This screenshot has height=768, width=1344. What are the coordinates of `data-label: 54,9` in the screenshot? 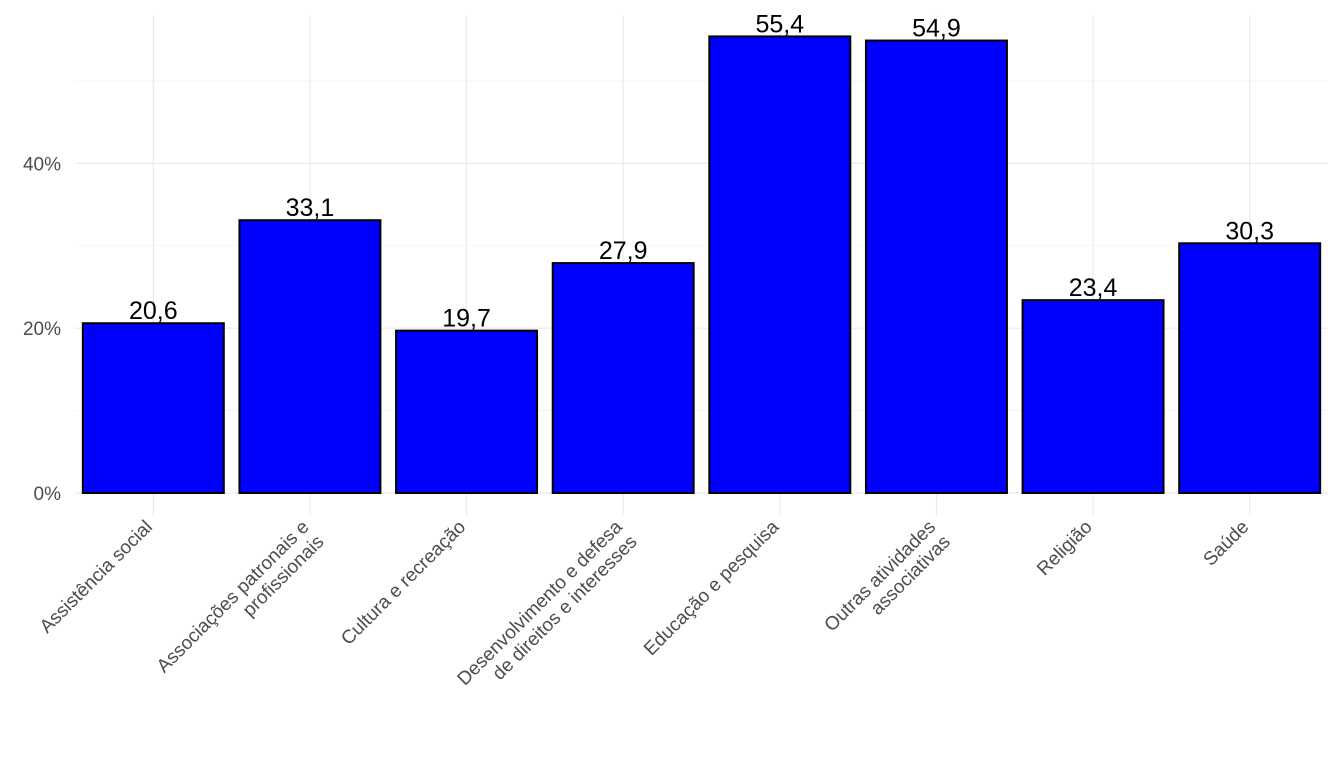 It's located at (936, 29).